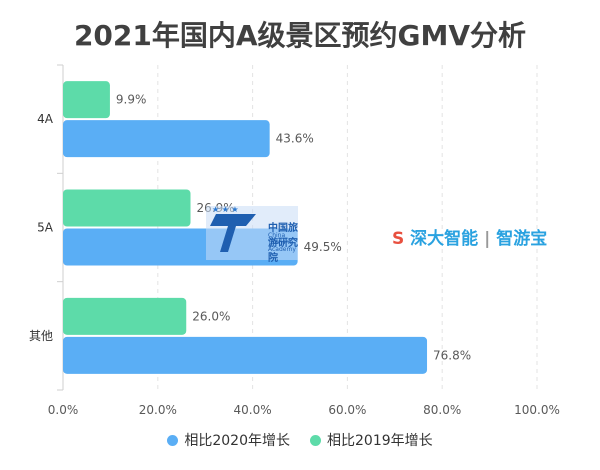 The width and height of the screenshot is (600, 470). I want to click on brand-name: 深大智能, so click(444, 239).